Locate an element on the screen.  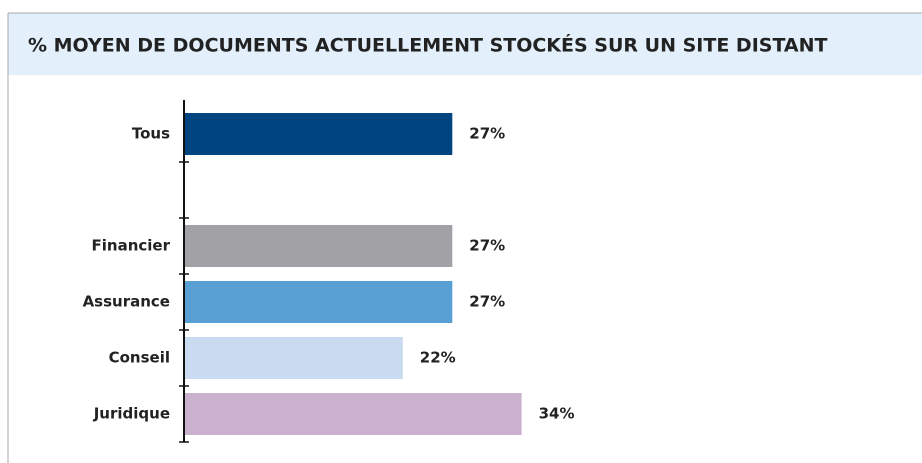
category-label: Conseil is located at coordinates (139, 358).